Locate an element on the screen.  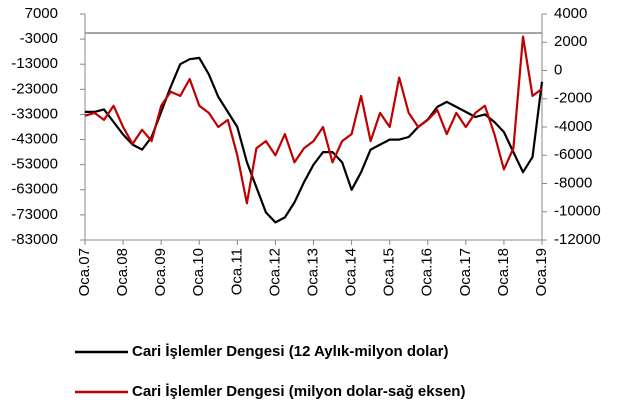
y-tick-label: -3000 is located at coordinates (39, 38).